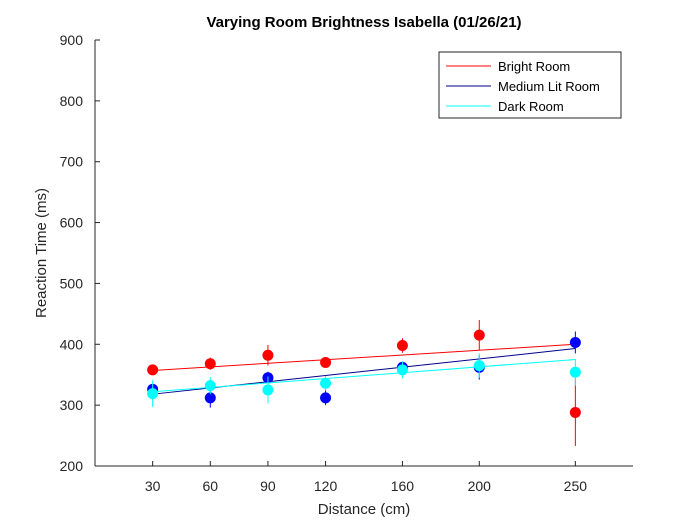 Image resolution: width=700 pixels, height=525 pixels. Describe the element at coordinates (72, 405) in the screenshot. I see `y-tick-label: 300` at that location.